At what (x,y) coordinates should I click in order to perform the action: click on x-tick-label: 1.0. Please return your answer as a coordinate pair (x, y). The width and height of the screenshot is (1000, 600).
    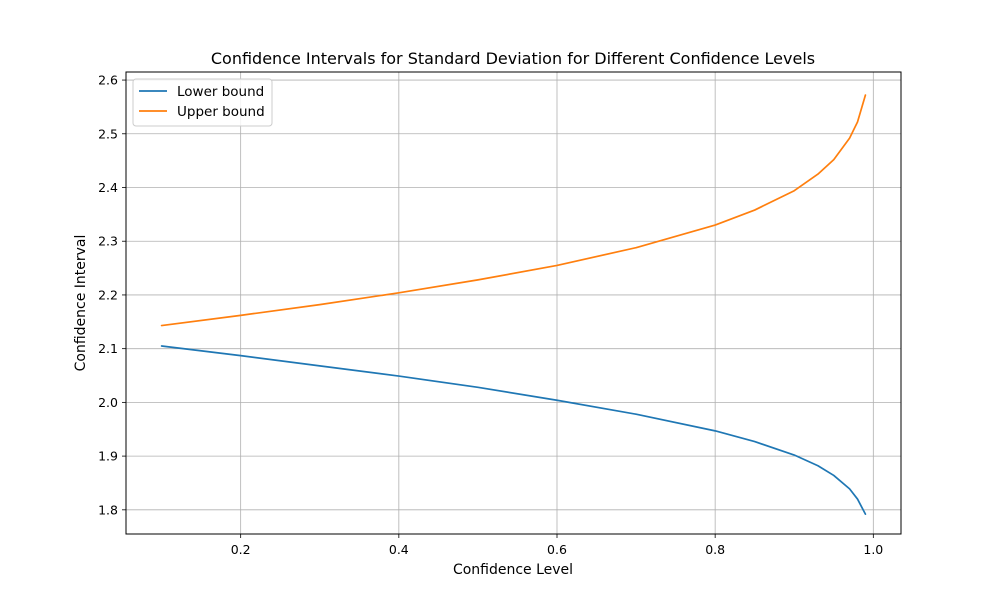
    Looking at the image, I should click on (873, 549).